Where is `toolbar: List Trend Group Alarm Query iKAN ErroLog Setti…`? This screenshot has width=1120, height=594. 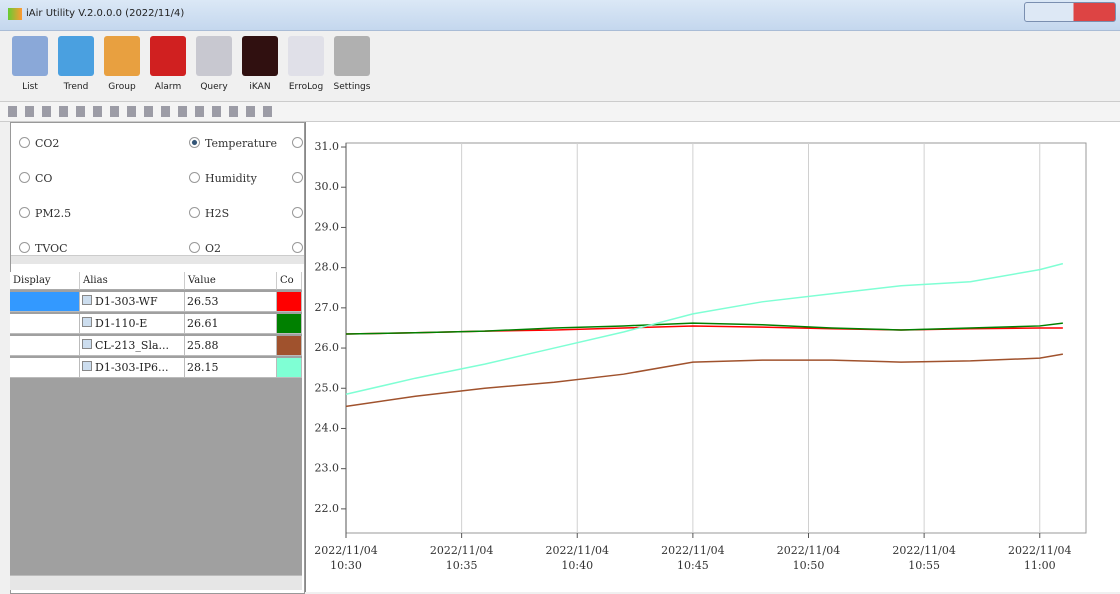 toolbar: List Trend Group Alarm Query iKAN ErroLog Setti… is located at coordinates (565, 66).